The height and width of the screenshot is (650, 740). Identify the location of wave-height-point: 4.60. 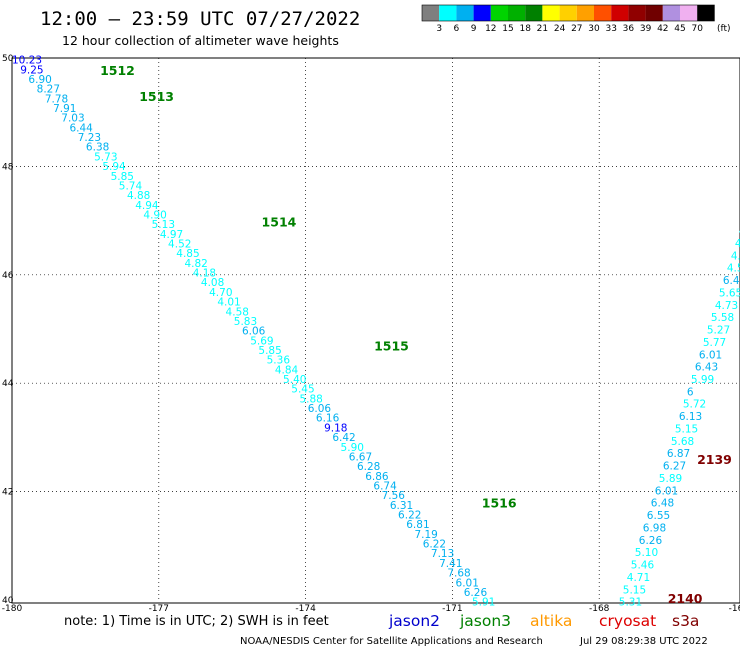
(737, 244).